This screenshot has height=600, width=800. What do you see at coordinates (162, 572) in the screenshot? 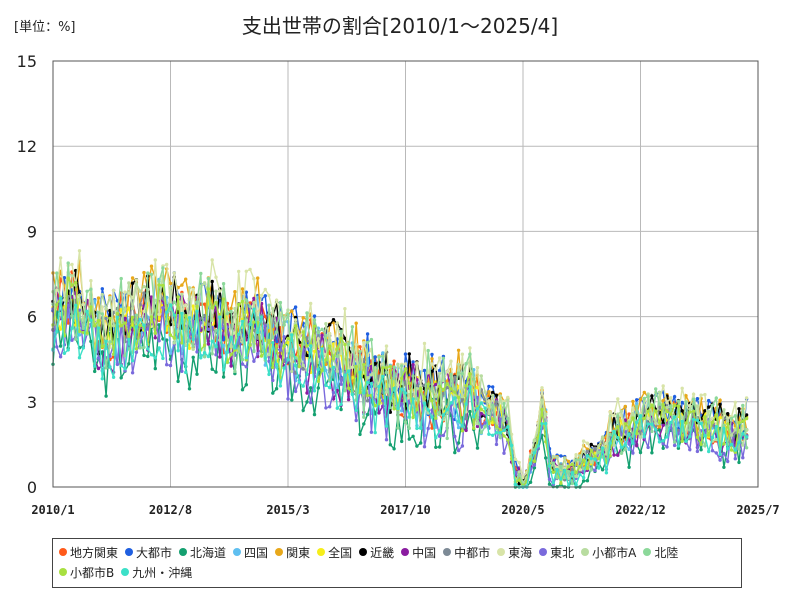
I see `legend-label: 九州・沖縄` at bounding box center [162, 572].